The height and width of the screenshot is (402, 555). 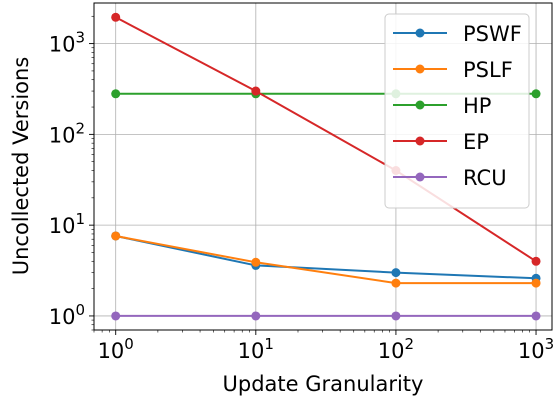 What do you see at coordinates (477, 106) in the screenshot?
I see `legend-label: HP` at bounding box center [477, 106].